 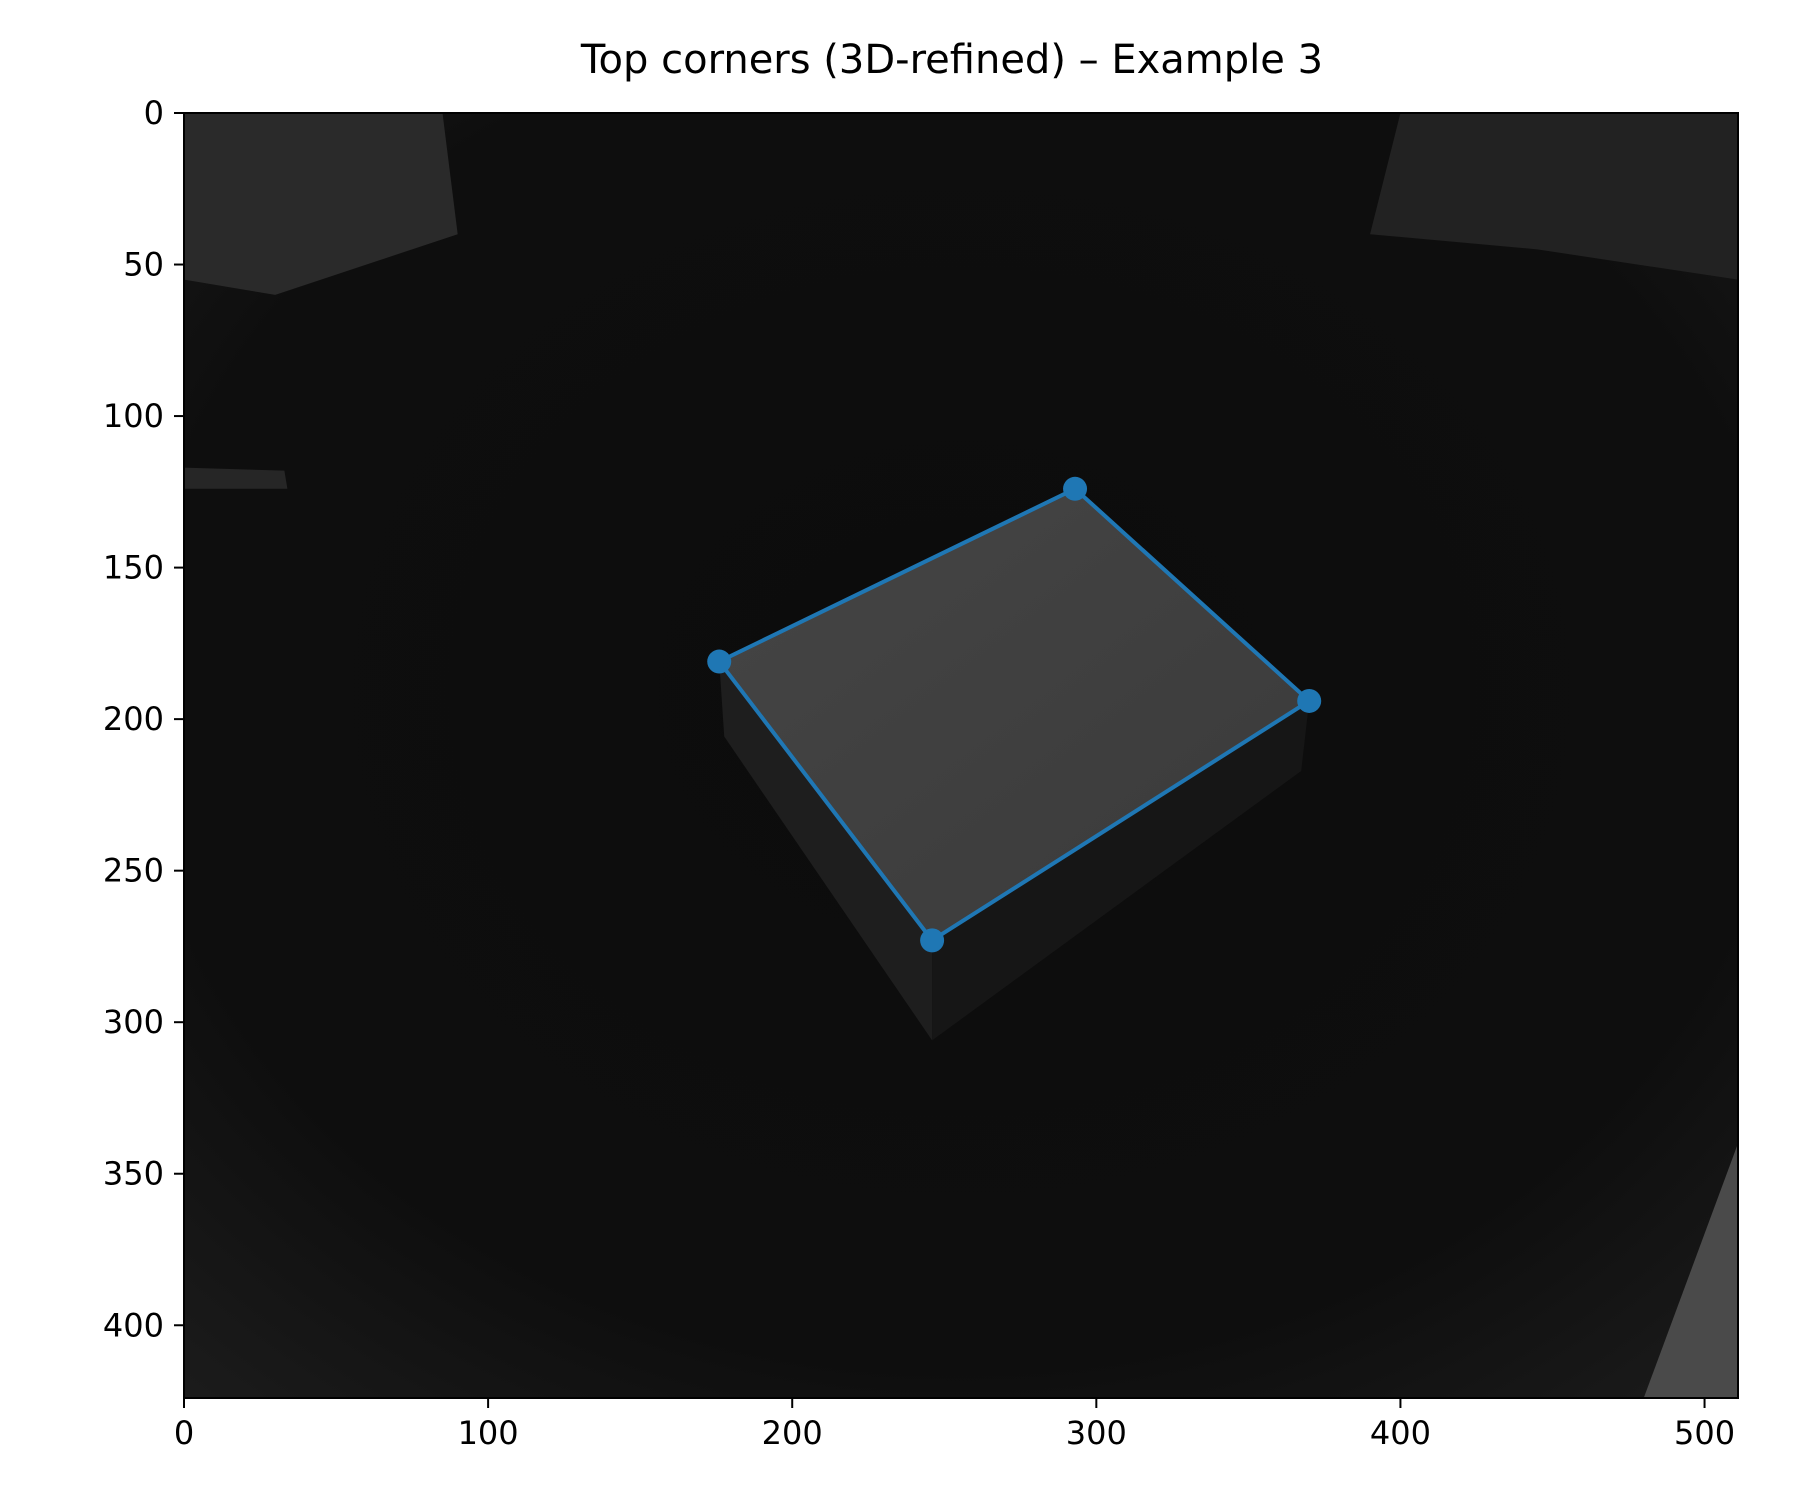 I want to click on y-tick-label-350: 350, so click(x=133, y=1174).